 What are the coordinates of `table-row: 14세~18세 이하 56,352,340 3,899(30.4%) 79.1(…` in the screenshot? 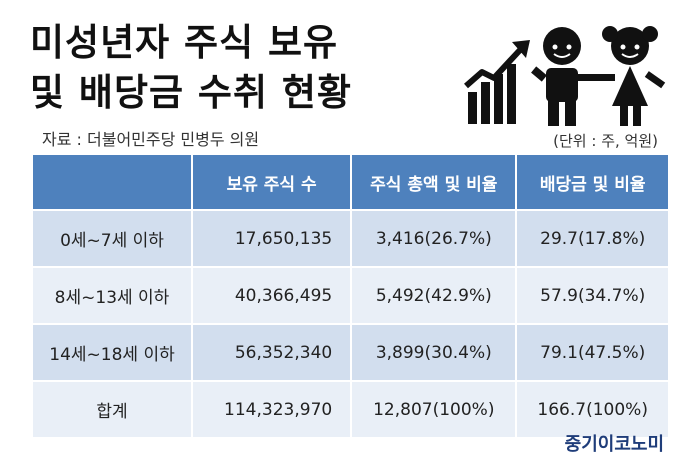 It's located at (350, 352).